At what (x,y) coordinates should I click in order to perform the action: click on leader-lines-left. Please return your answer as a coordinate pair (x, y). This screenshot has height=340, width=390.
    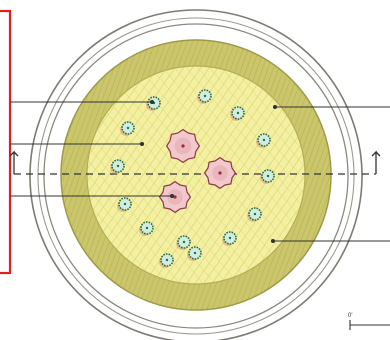
    Looking at the image, I should click on (92, 149).